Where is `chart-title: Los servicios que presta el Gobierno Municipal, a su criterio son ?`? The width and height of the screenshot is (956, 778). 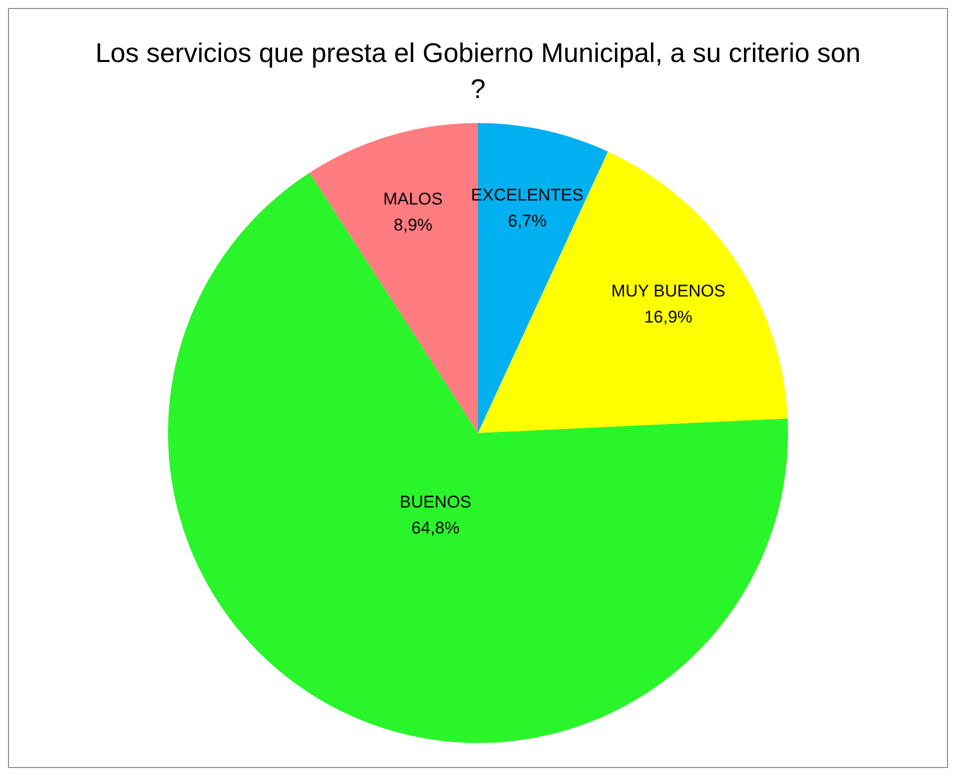
chart-title: Los servicios que presta el Gobierno Municipal, a su criterio son ? is located at coordinates (478, 71).